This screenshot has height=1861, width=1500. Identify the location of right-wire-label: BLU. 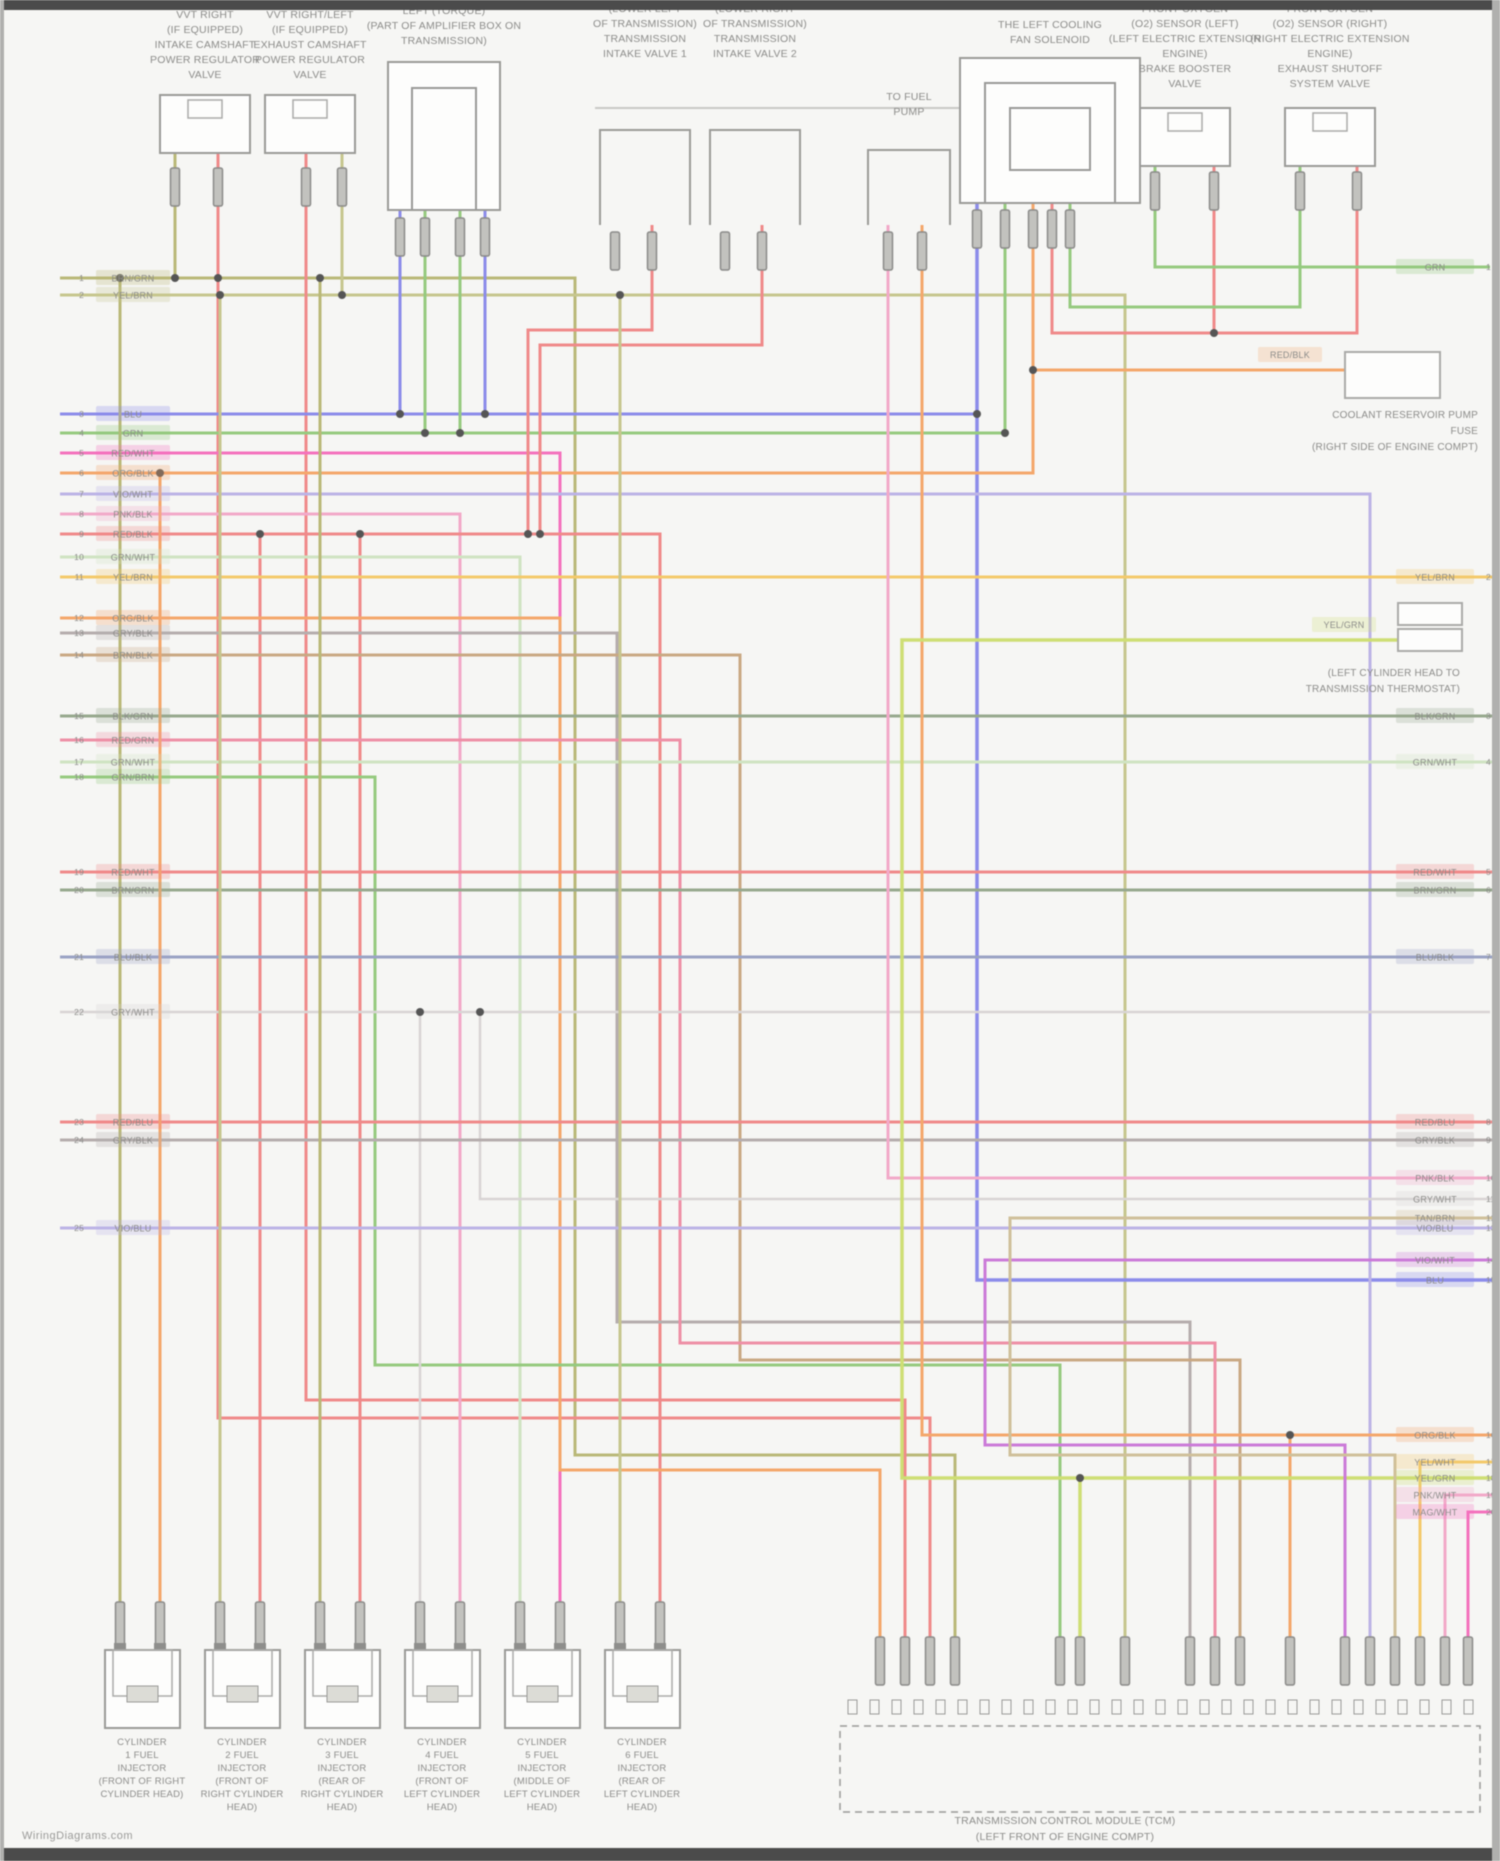
(1435, 1281).